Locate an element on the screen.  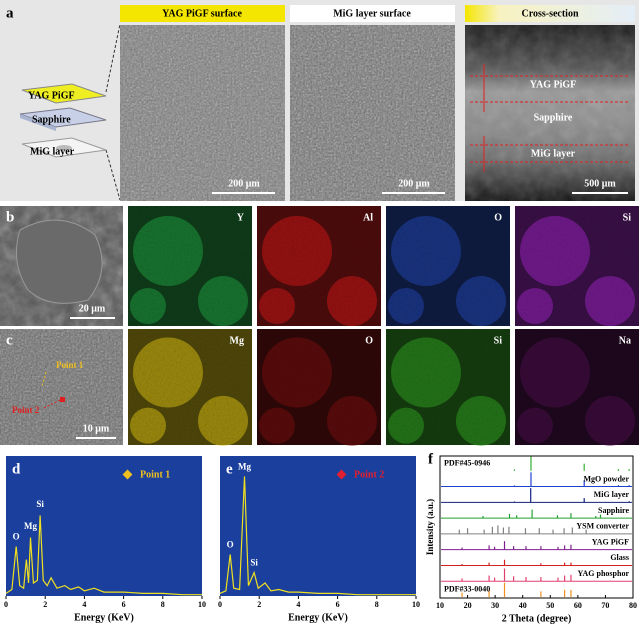
image-header: YAG PiGF surface is located at coordinates (202, 13).